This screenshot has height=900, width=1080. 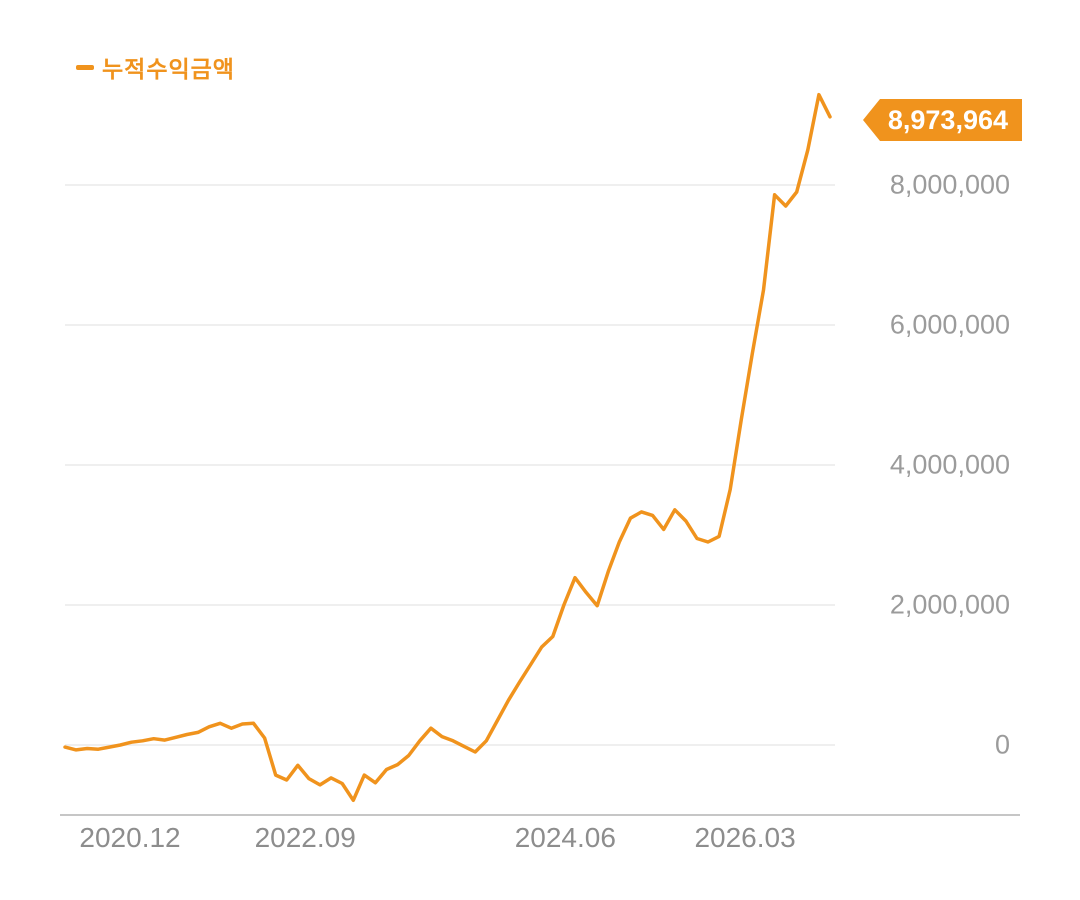 I want to click on x-tick-label: 2020.12, so click(x=130, y=837).